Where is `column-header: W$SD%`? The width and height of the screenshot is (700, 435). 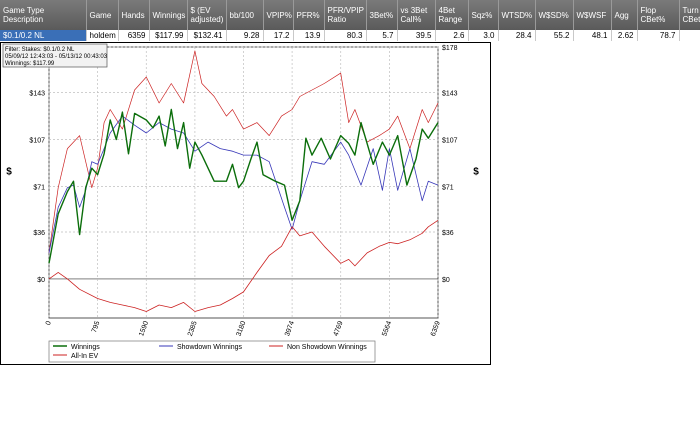 column-header: W$SD% is located at coordinates (554, 15).